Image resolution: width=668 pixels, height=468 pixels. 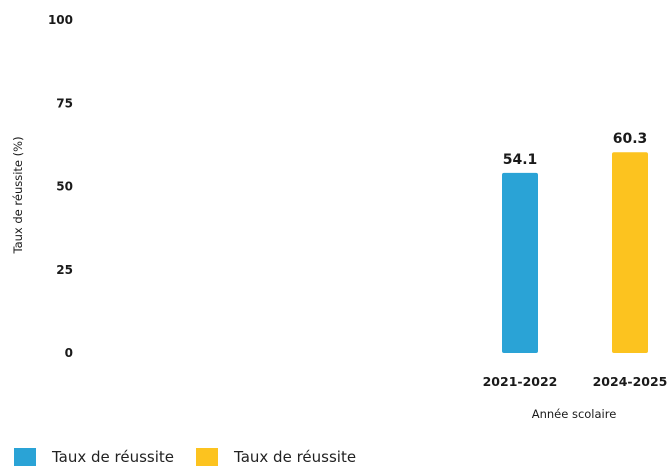 What do you see at coordinates (64, 270) in the screenshot?
I see `y-tick-label: 25` at bounding box center [64, 270].